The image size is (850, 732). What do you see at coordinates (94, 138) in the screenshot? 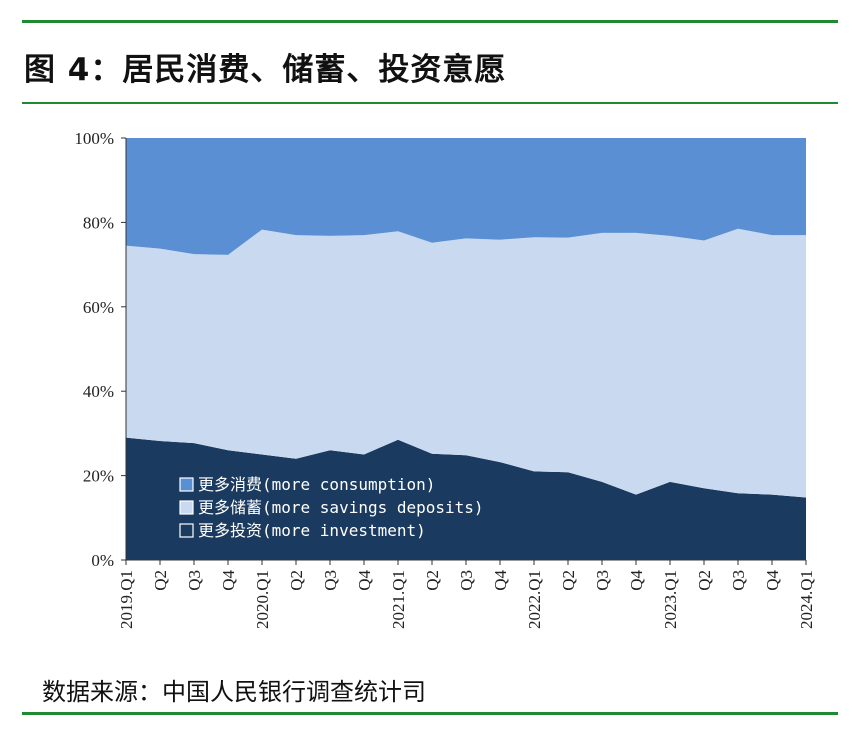
I see `y-tick-label: 100%` at bounding box center [94, 138].